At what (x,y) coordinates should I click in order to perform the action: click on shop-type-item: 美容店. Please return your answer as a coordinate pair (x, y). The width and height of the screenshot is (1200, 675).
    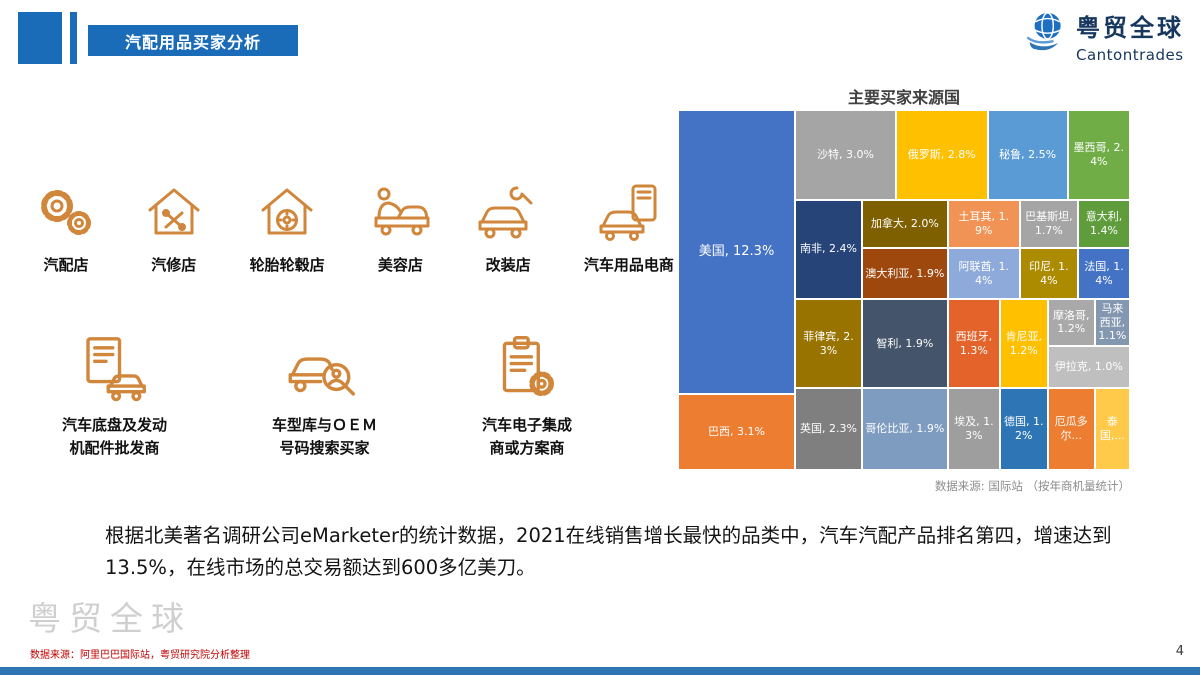
    Looking at the image, I should click on (400, 228).